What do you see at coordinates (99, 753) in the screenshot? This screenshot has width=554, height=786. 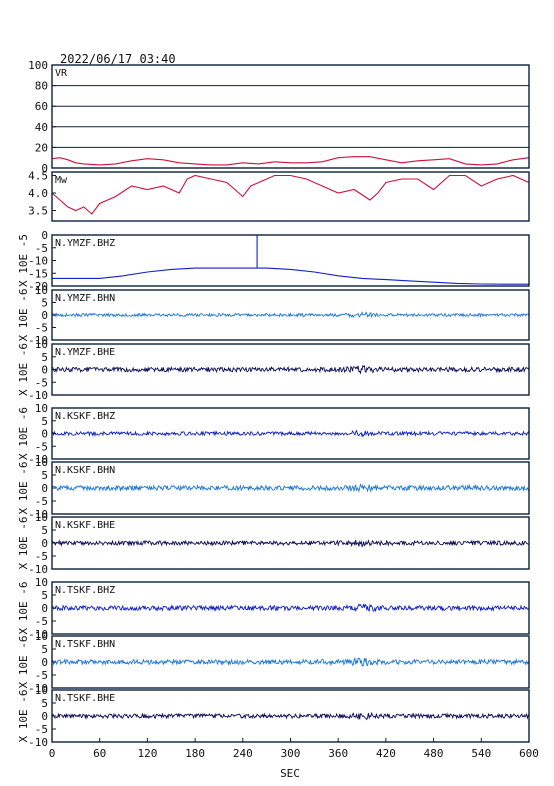 I see `x-tick-label: 60` at bounding box center [99, 753].